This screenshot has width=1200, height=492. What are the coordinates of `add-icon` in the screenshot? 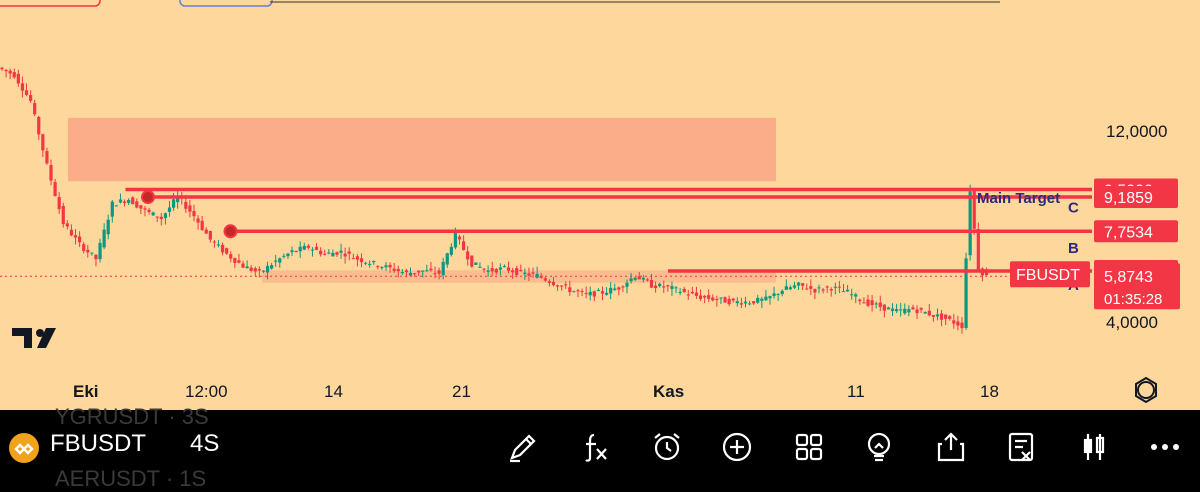 It's located at (737, 447).